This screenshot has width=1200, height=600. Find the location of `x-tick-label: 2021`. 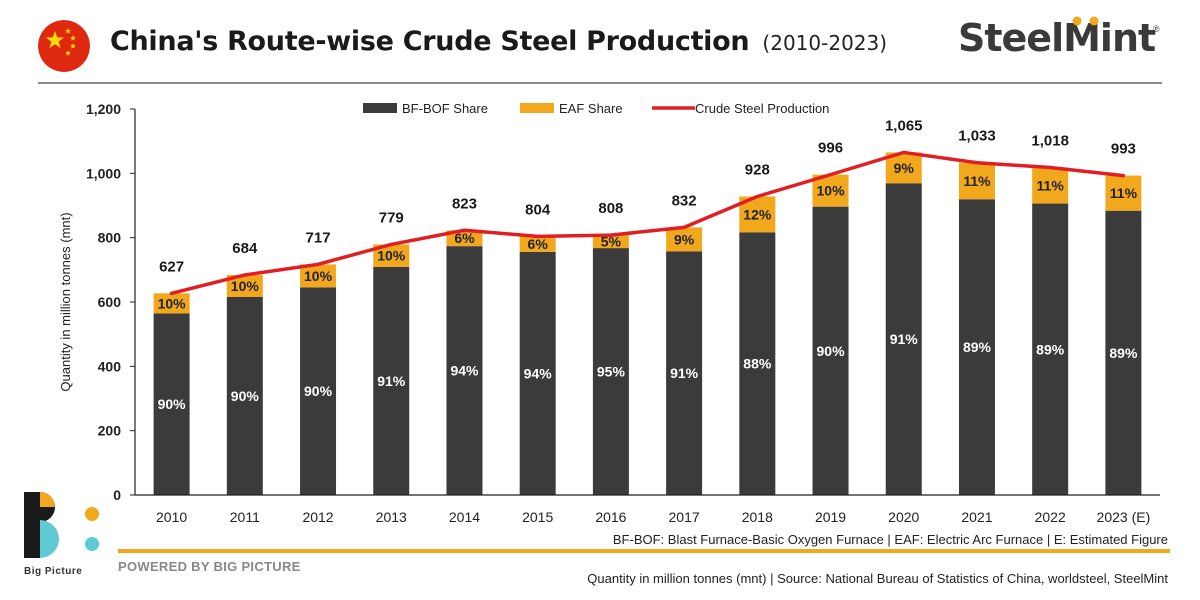

x-tick-label: 2021 is located at coordinates (976, 517).